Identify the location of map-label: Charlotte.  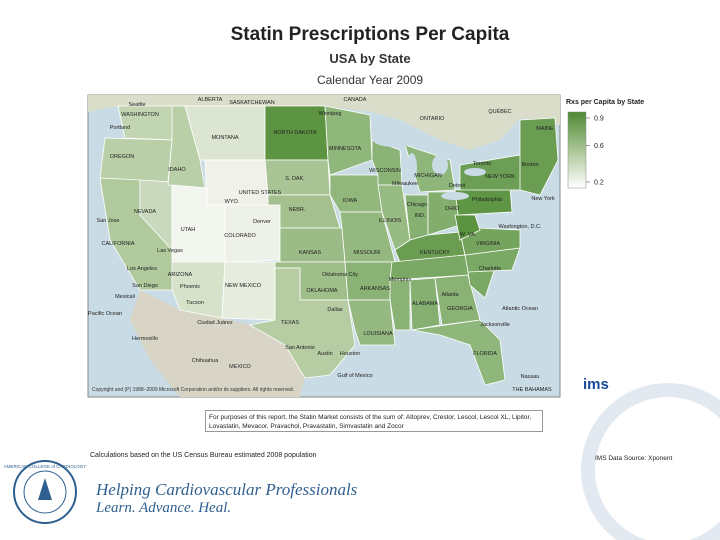
(490, 269).